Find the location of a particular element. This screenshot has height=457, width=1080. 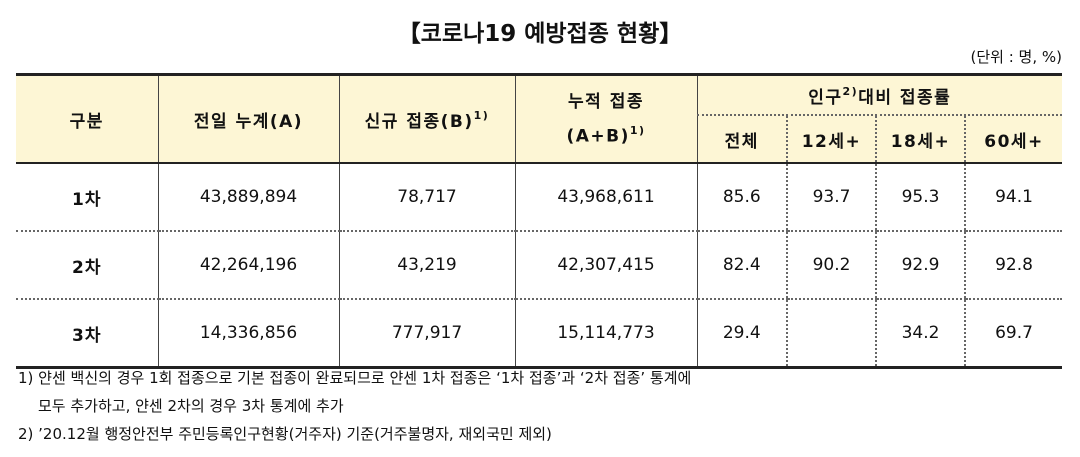

cell-rate-60plus: 69.7 is located at coordinates (1013, 334).